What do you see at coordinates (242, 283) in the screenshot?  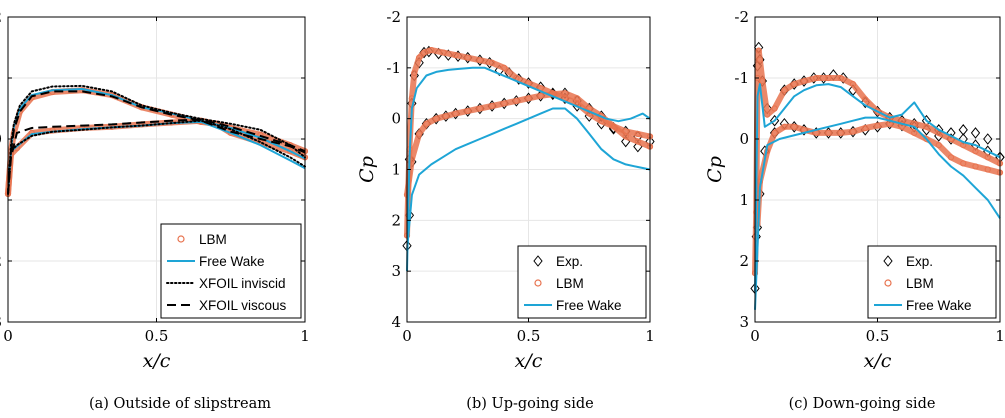 I see `legend-label: XFOIL inviscid` at bounding box center [242, 283].